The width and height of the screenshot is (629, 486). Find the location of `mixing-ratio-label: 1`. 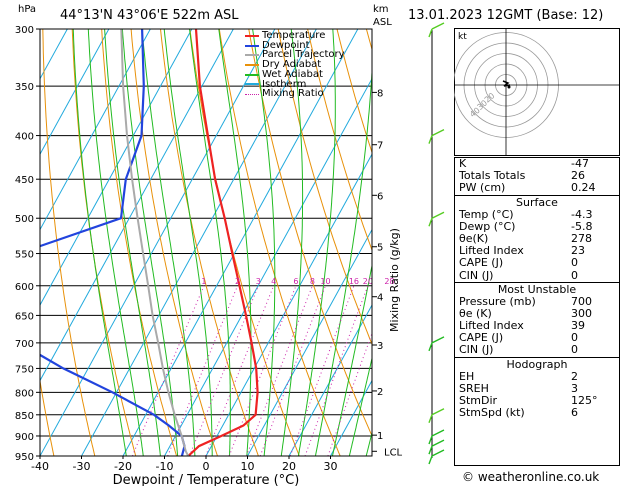

mixing-ratio-label: 1 is located at coordinates (203, 281).